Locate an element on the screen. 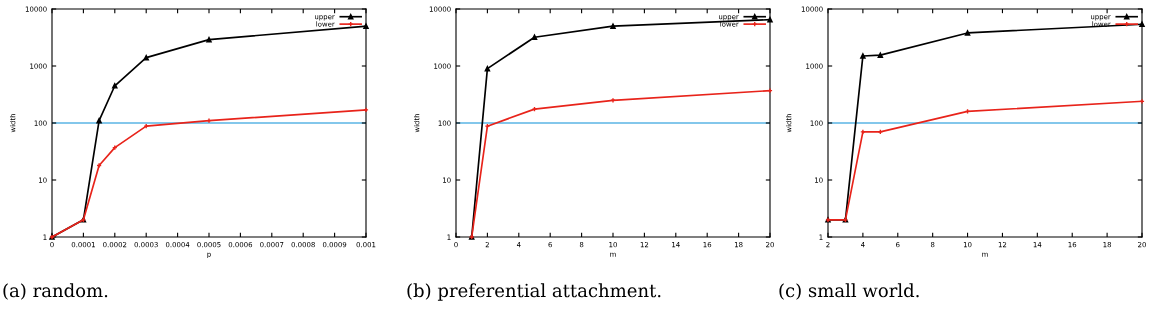 The height and width of the screenshot is (315, 1153). text: (c) small world. is located at coordinates (849, 291).